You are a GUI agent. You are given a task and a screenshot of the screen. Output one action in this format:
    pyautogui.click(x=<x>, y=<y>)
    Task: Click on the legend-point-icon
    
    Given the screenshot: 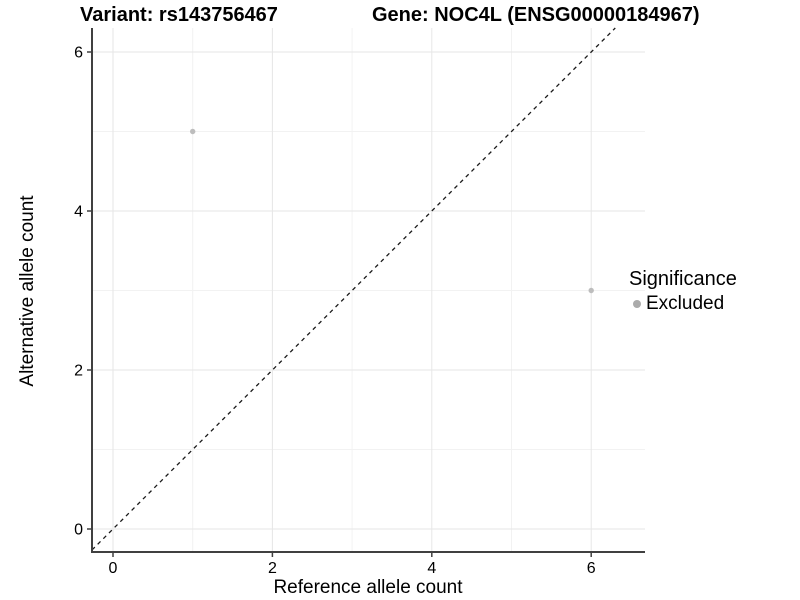 What is the action you would take?
    pyautogui.click(x=637, y=304)
    